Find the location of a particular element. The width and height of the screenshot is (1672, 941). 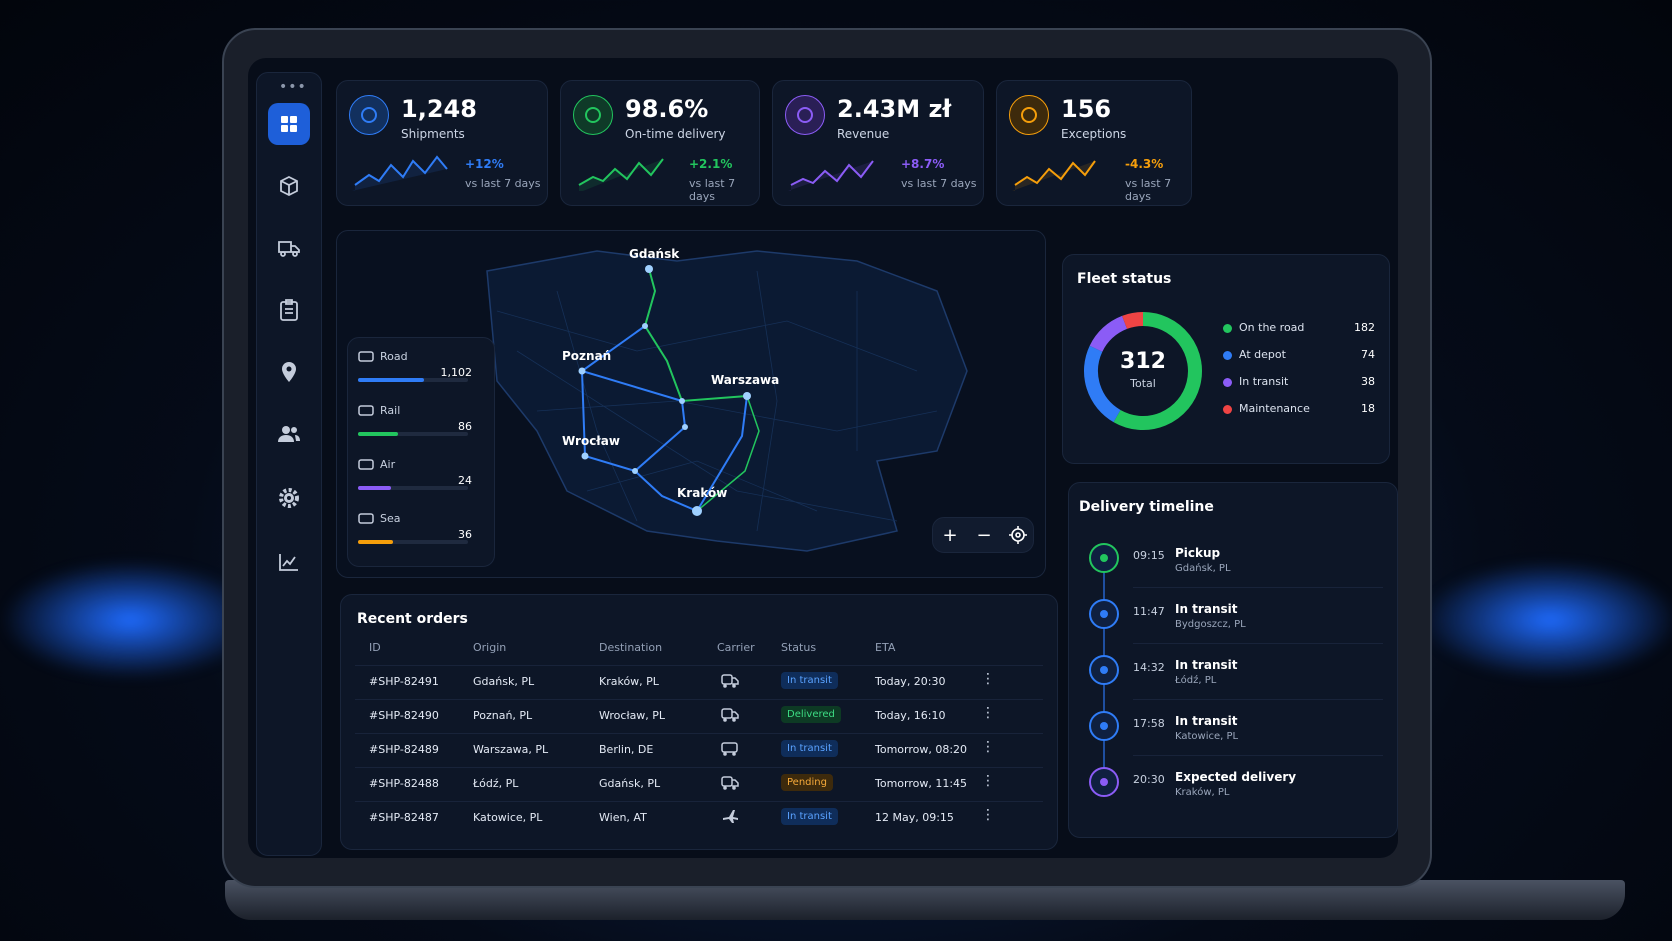

legend-value: 182 is located at coordinates (1364, 327).